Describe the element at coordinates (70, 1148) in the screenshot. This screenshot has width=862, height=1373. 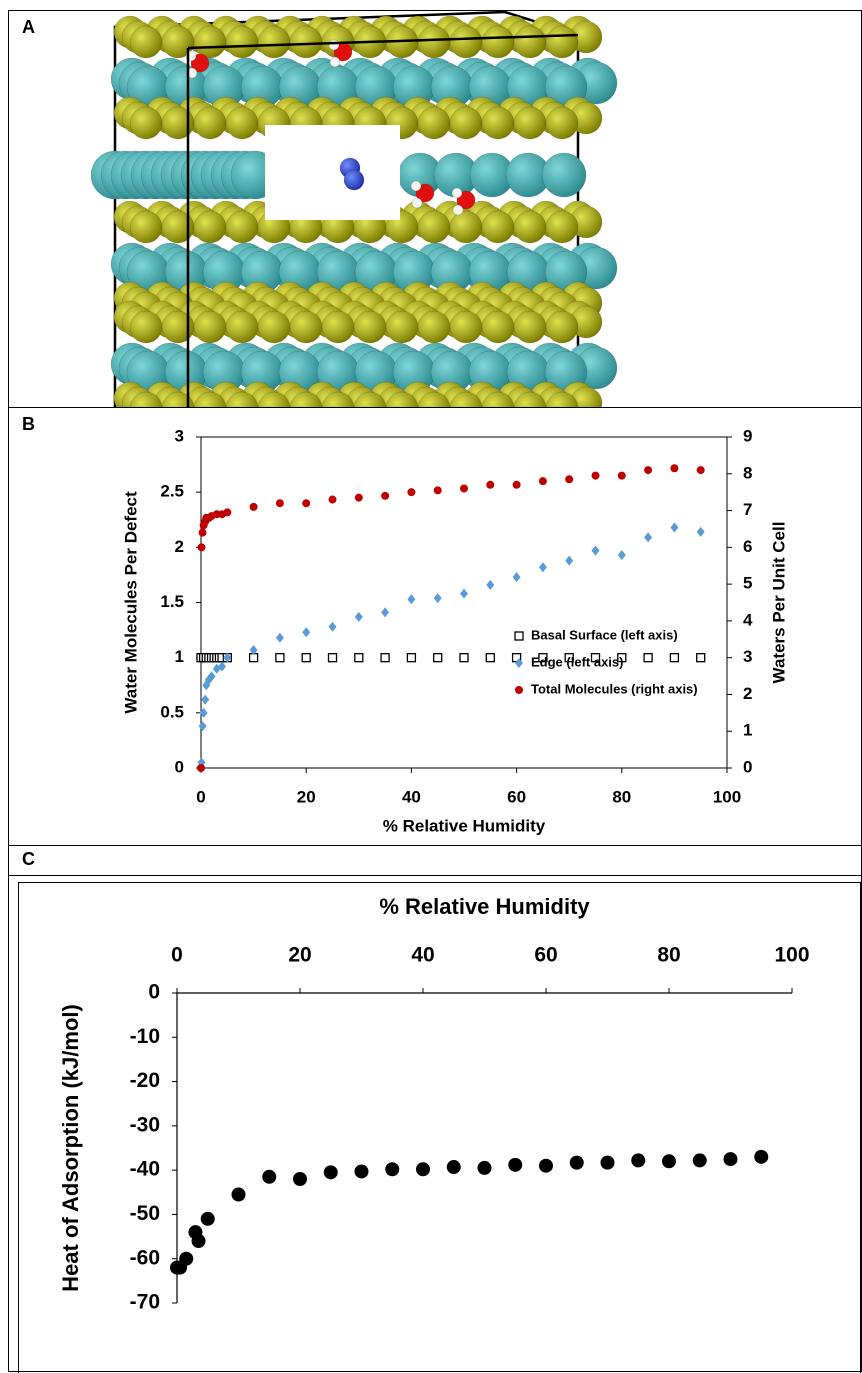
I see `y-axis-label: Heat of Adsorption (kJ/mol)` at that location.